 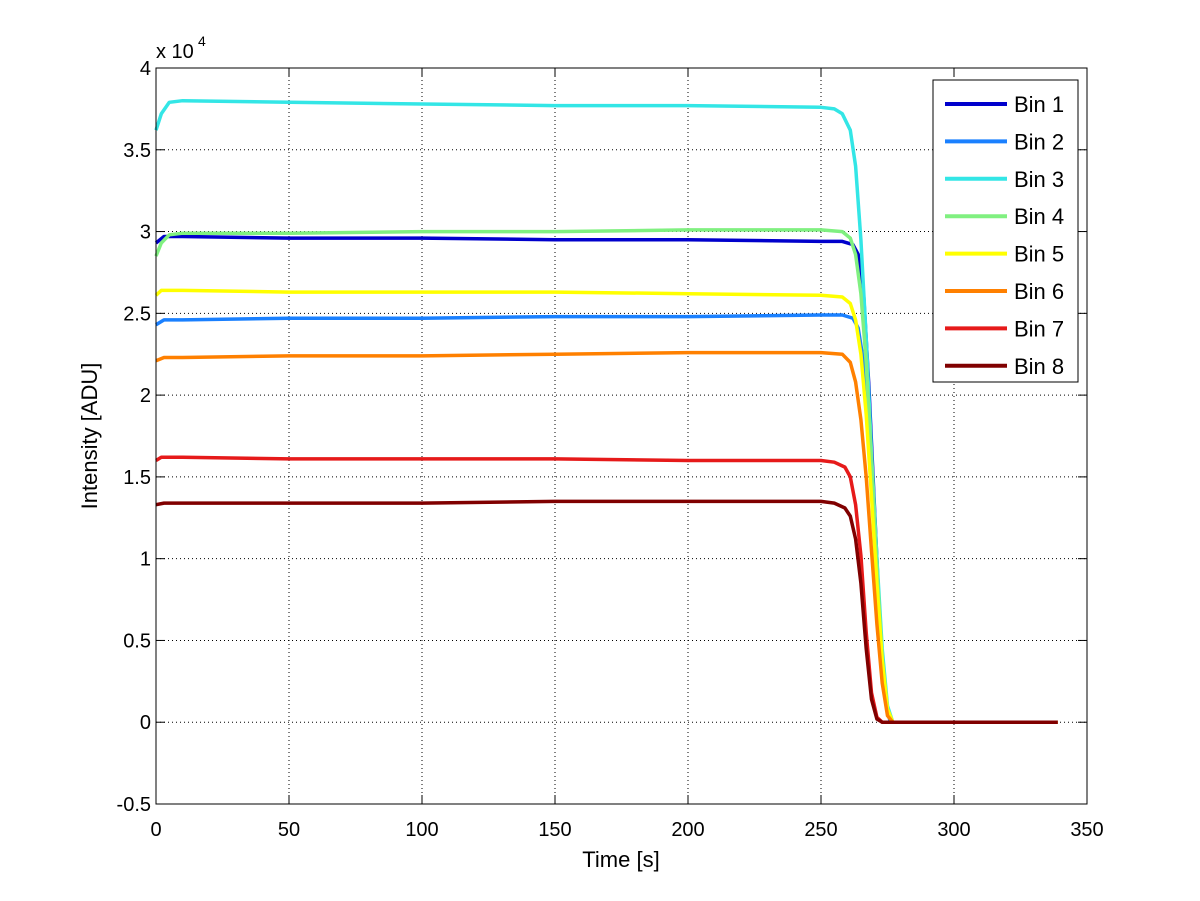 I want to click on x-tick-label: 50, so click(x=289, y=830).